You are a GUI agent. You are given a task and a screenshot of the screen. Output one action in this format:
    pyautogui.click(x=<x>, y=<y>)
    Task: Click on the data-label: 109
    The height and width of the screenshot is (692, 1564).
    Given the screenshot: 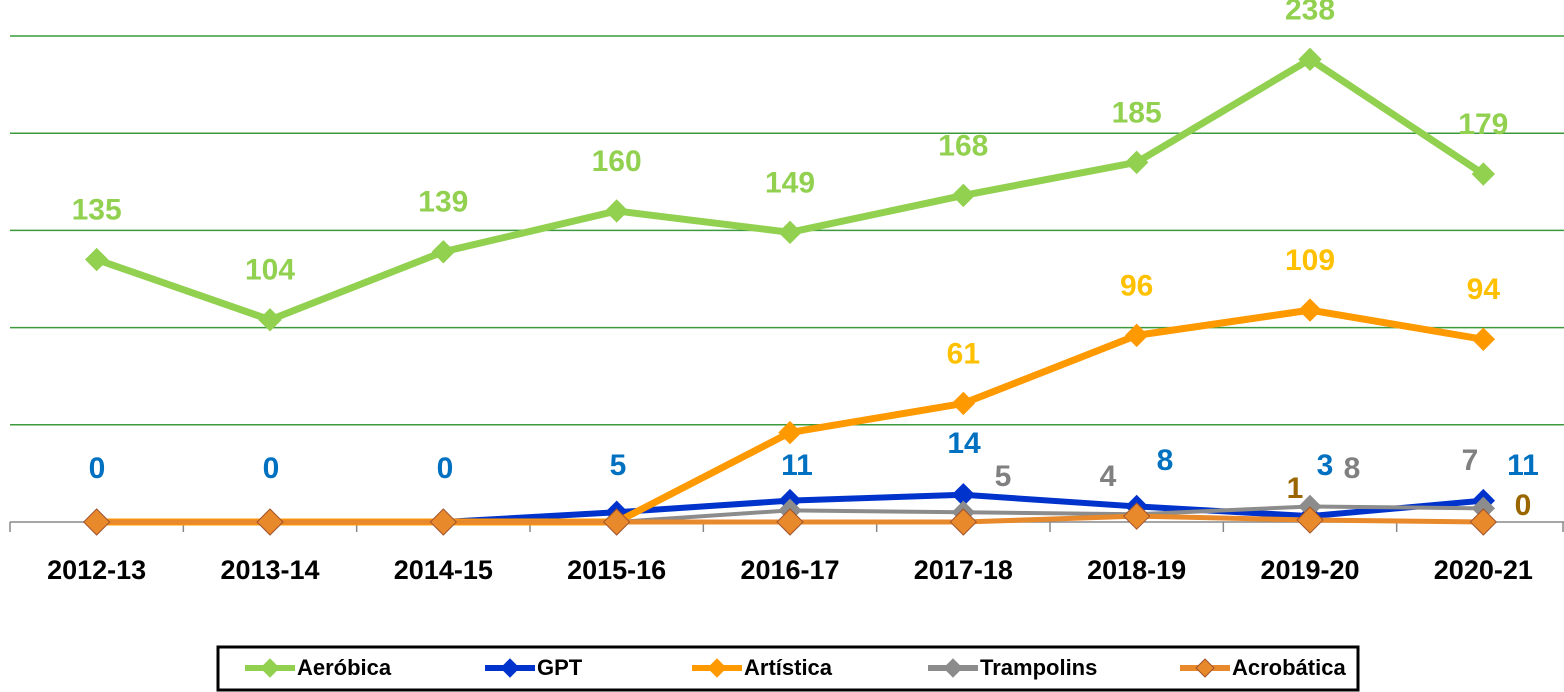 What is the action you would take?
    pyautogui.click(x=1310, y=260)
    